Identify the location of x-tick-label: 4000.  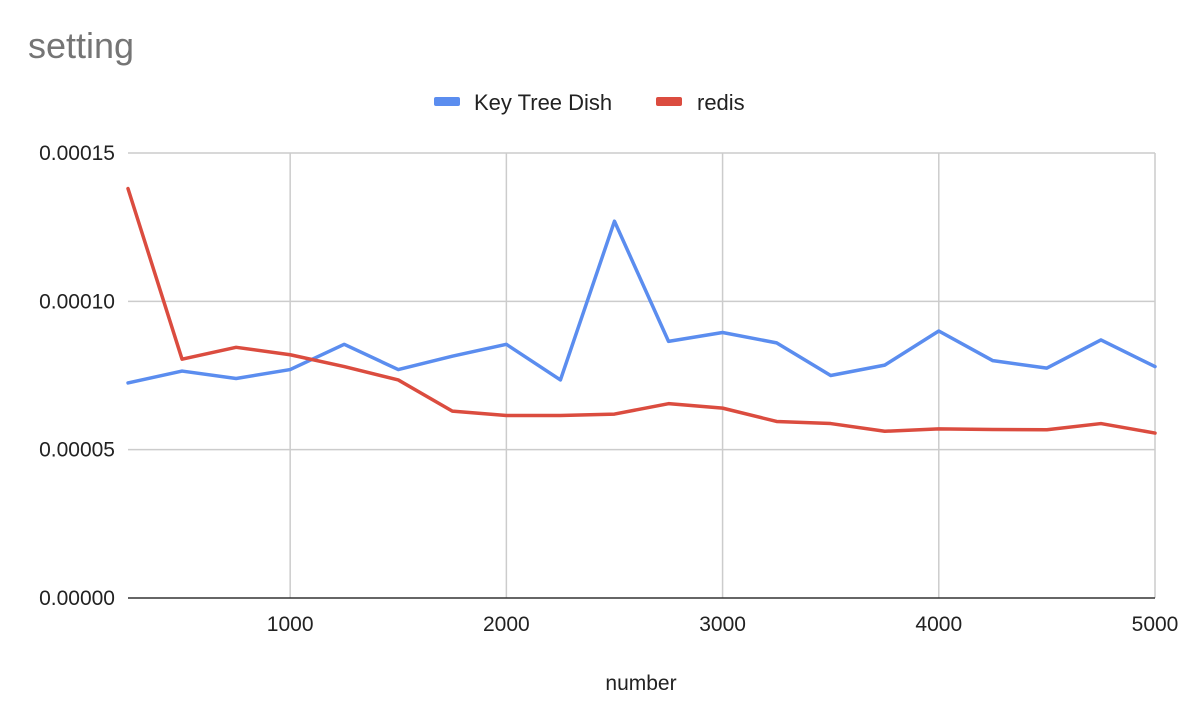
(938, 624).